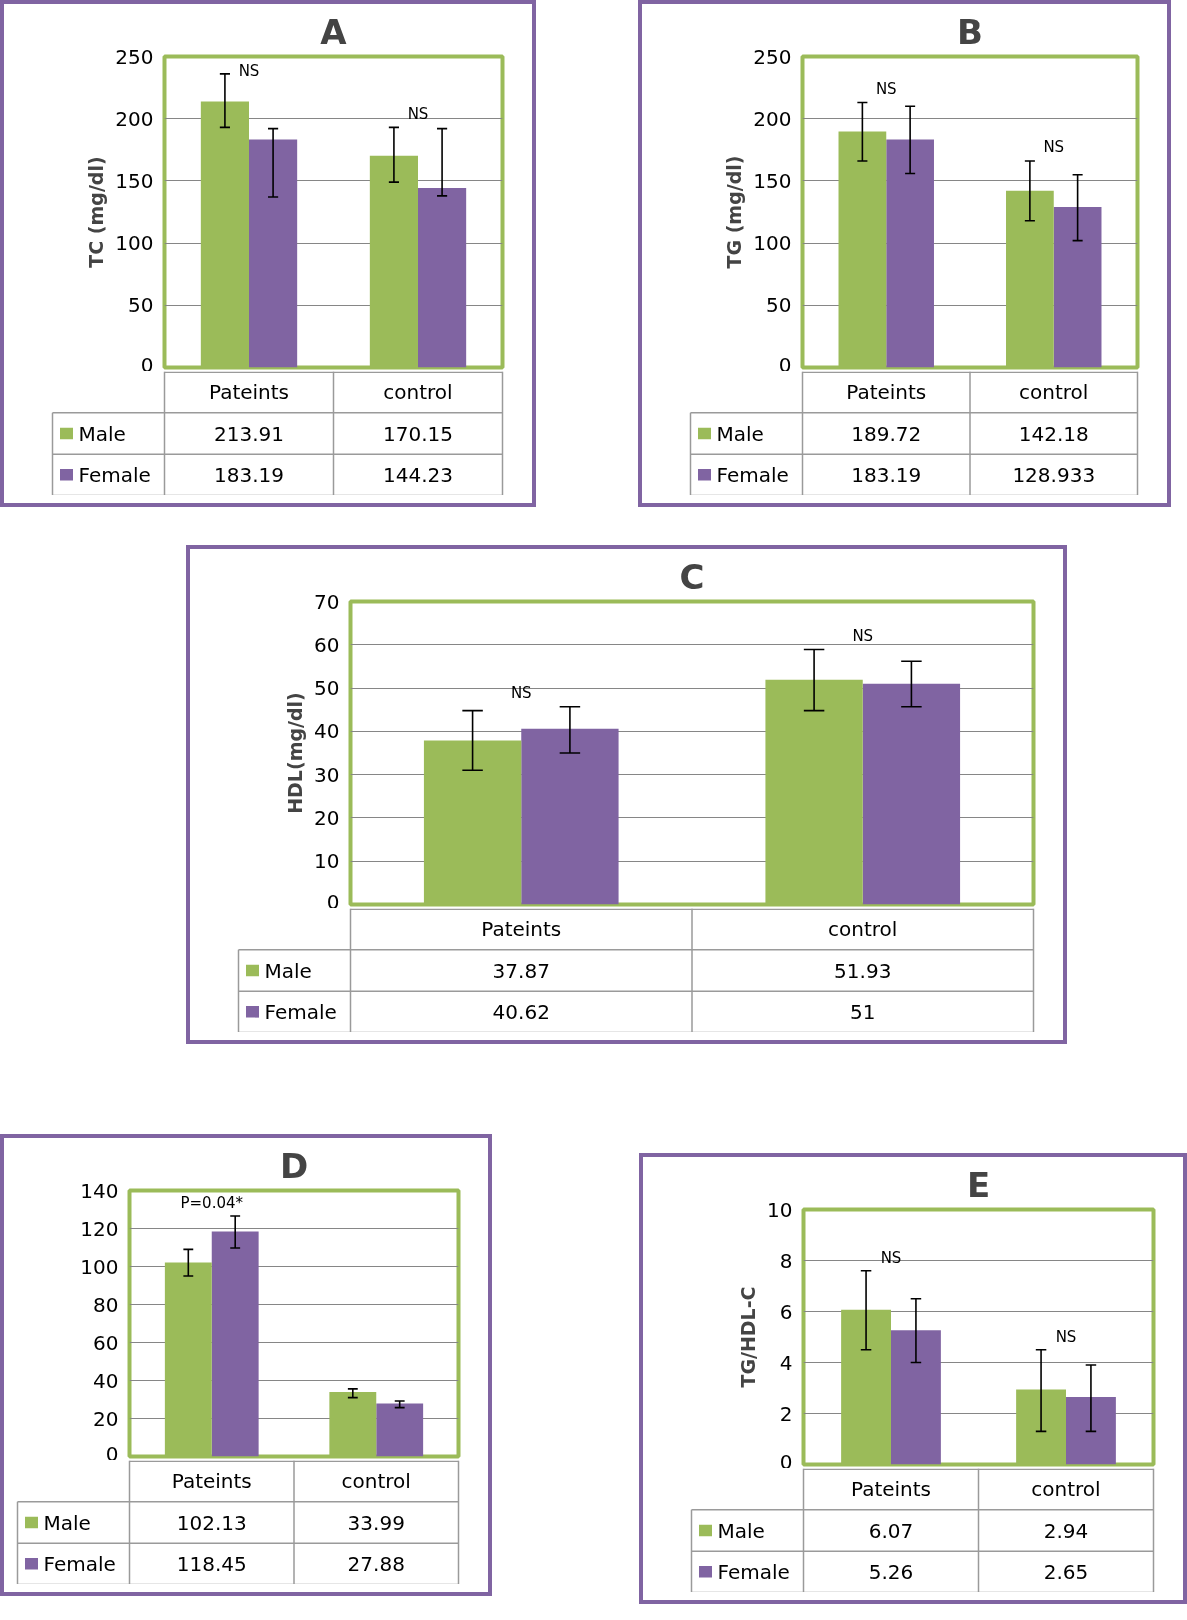 Image resolution: width=1187 pixels, height=1620 pixels. Describe the element at coordinates (376, 1563) in the screenshot. I see `data-label: 27.88` at that location.